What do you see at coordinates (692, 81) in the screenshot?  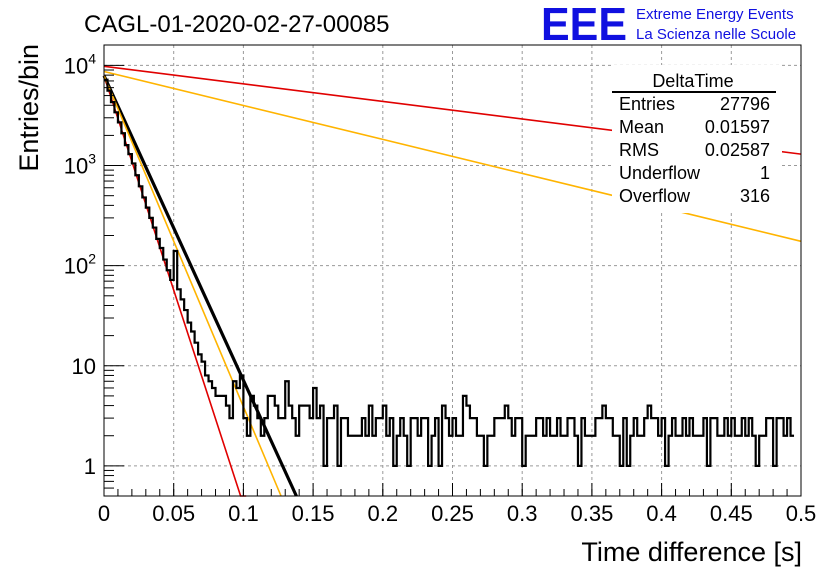 I see `stats-title: DeltaTime` at bounding box center [692, 81].